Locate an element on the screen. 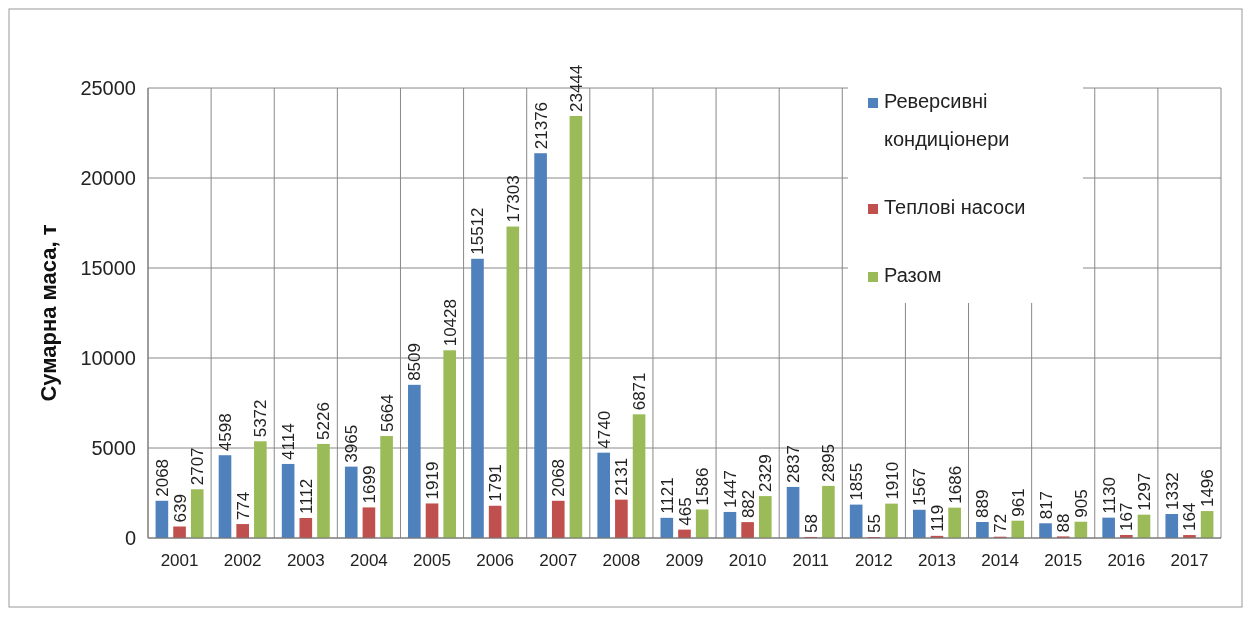 This screenshot has height=619, width=1255. data-label: 817 is located at coordinates (1046, 505).